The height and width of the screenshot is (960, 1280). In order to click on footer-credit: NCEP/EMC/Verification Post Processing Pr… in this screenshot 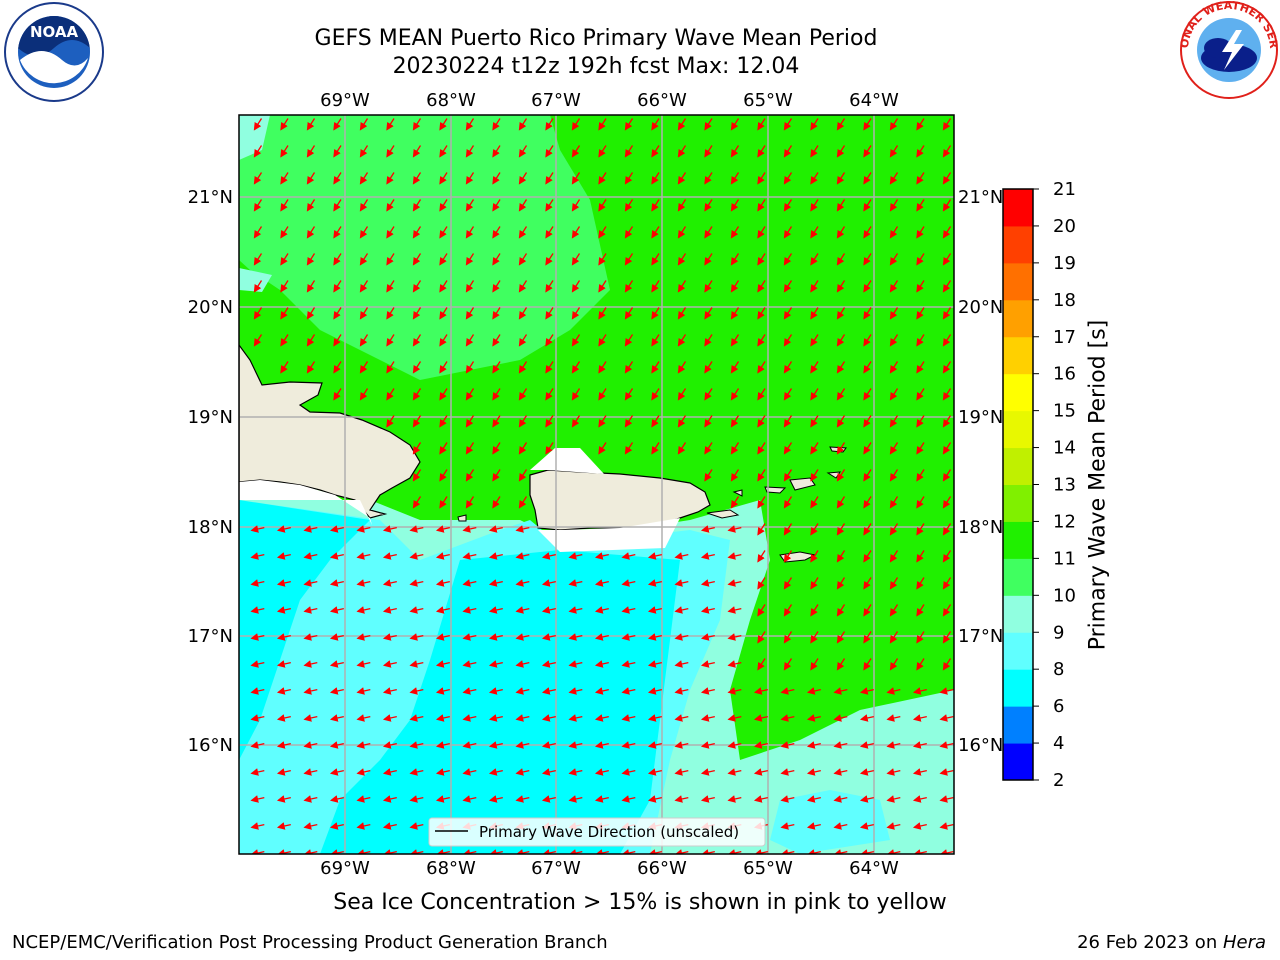, I will do `click(310, 942)`.